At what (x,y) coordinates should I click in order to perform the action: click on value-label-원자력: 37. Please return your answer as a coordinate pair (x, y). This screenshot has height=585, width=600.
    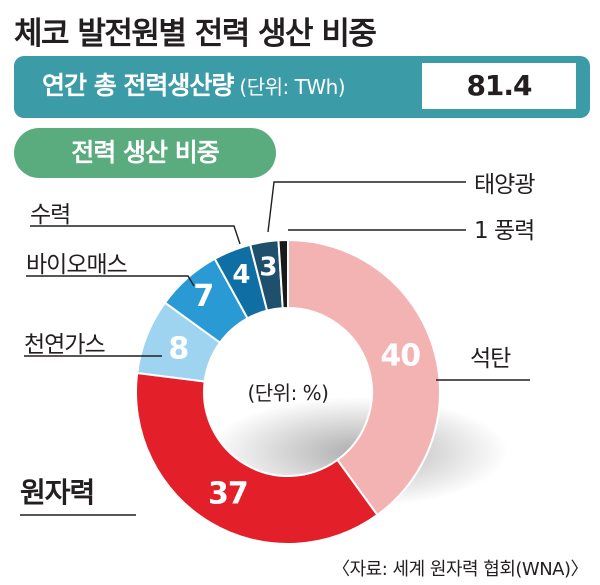
    Looking at the image, I should click on (228, 494).